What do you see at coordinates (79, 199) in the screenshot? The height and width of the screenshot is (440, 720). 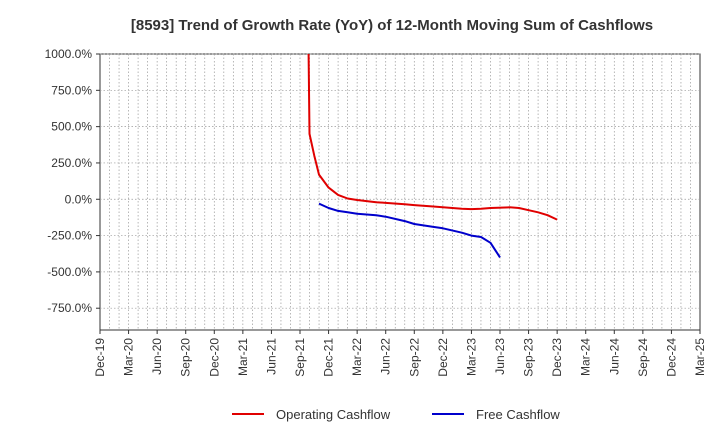 I see `y-tick-label: 0.0%` at bounding box center [79, 199].